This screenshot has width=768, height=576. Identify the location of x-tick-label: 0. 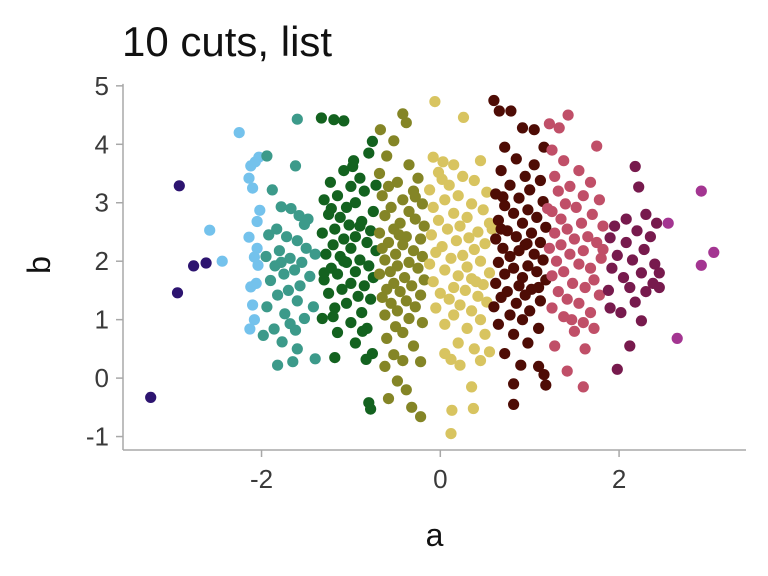
(440, 479).